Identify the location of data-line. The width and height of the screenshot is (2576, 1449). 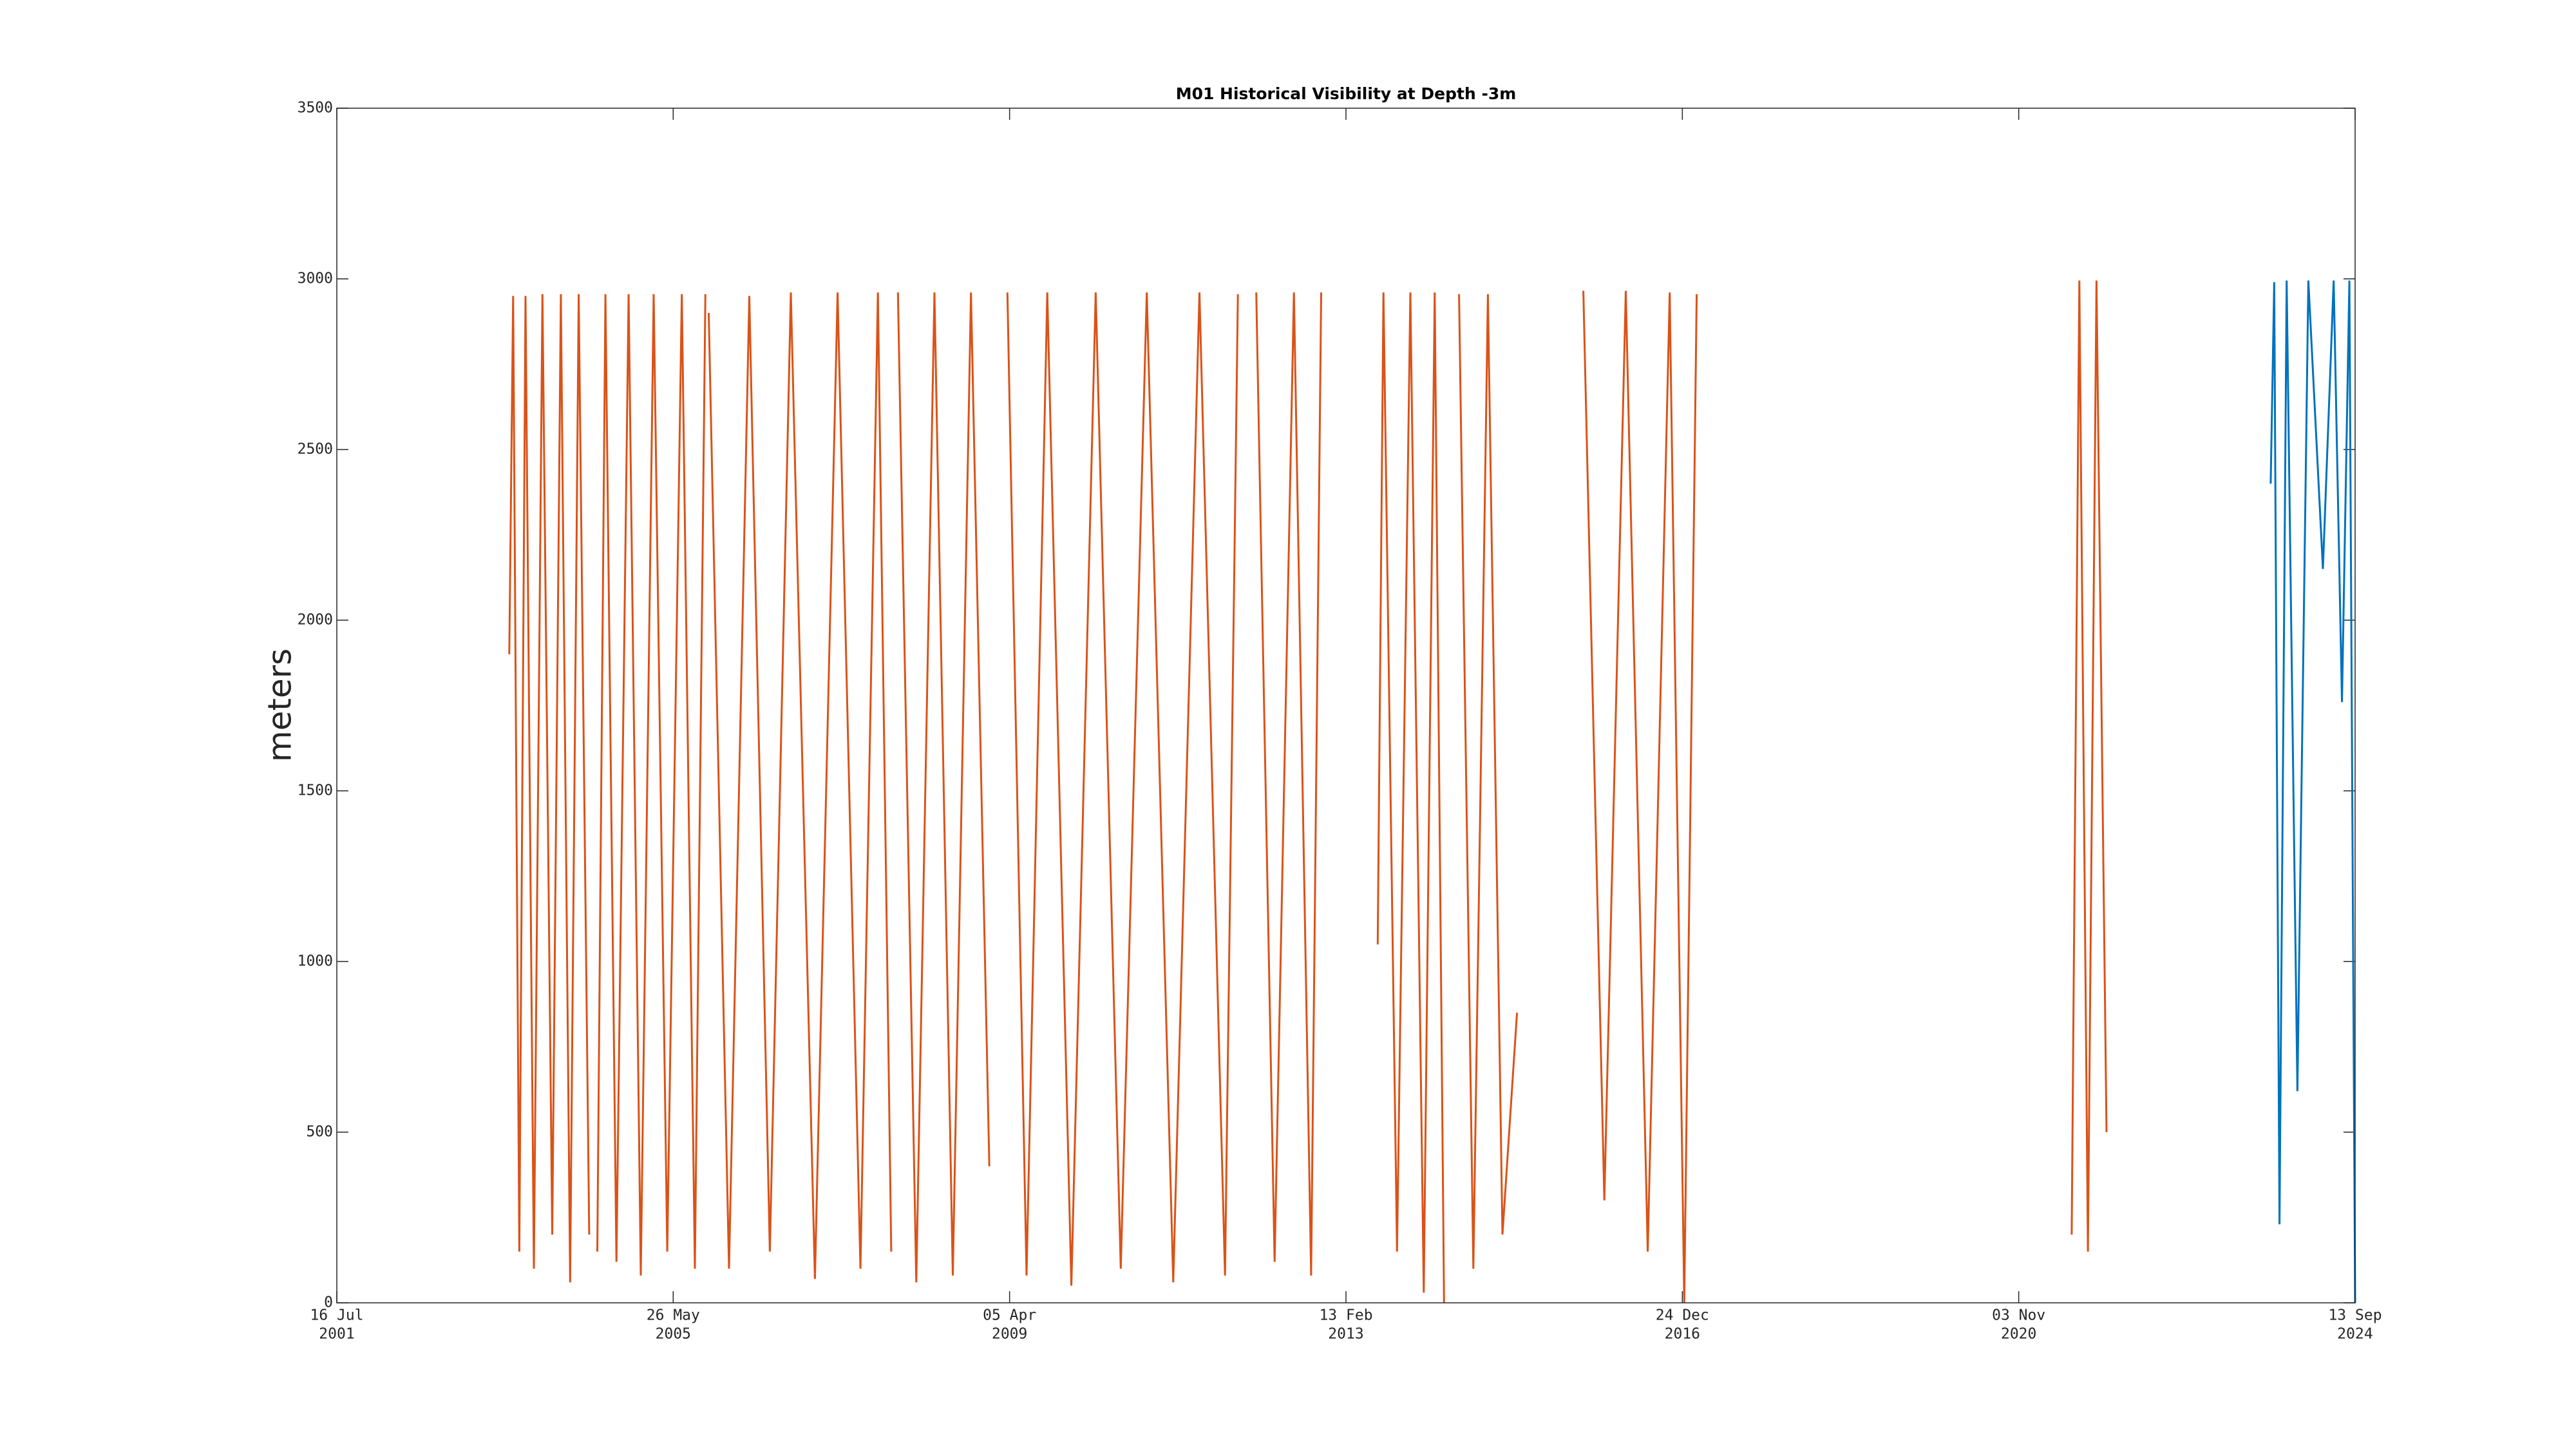
(2312, 791).